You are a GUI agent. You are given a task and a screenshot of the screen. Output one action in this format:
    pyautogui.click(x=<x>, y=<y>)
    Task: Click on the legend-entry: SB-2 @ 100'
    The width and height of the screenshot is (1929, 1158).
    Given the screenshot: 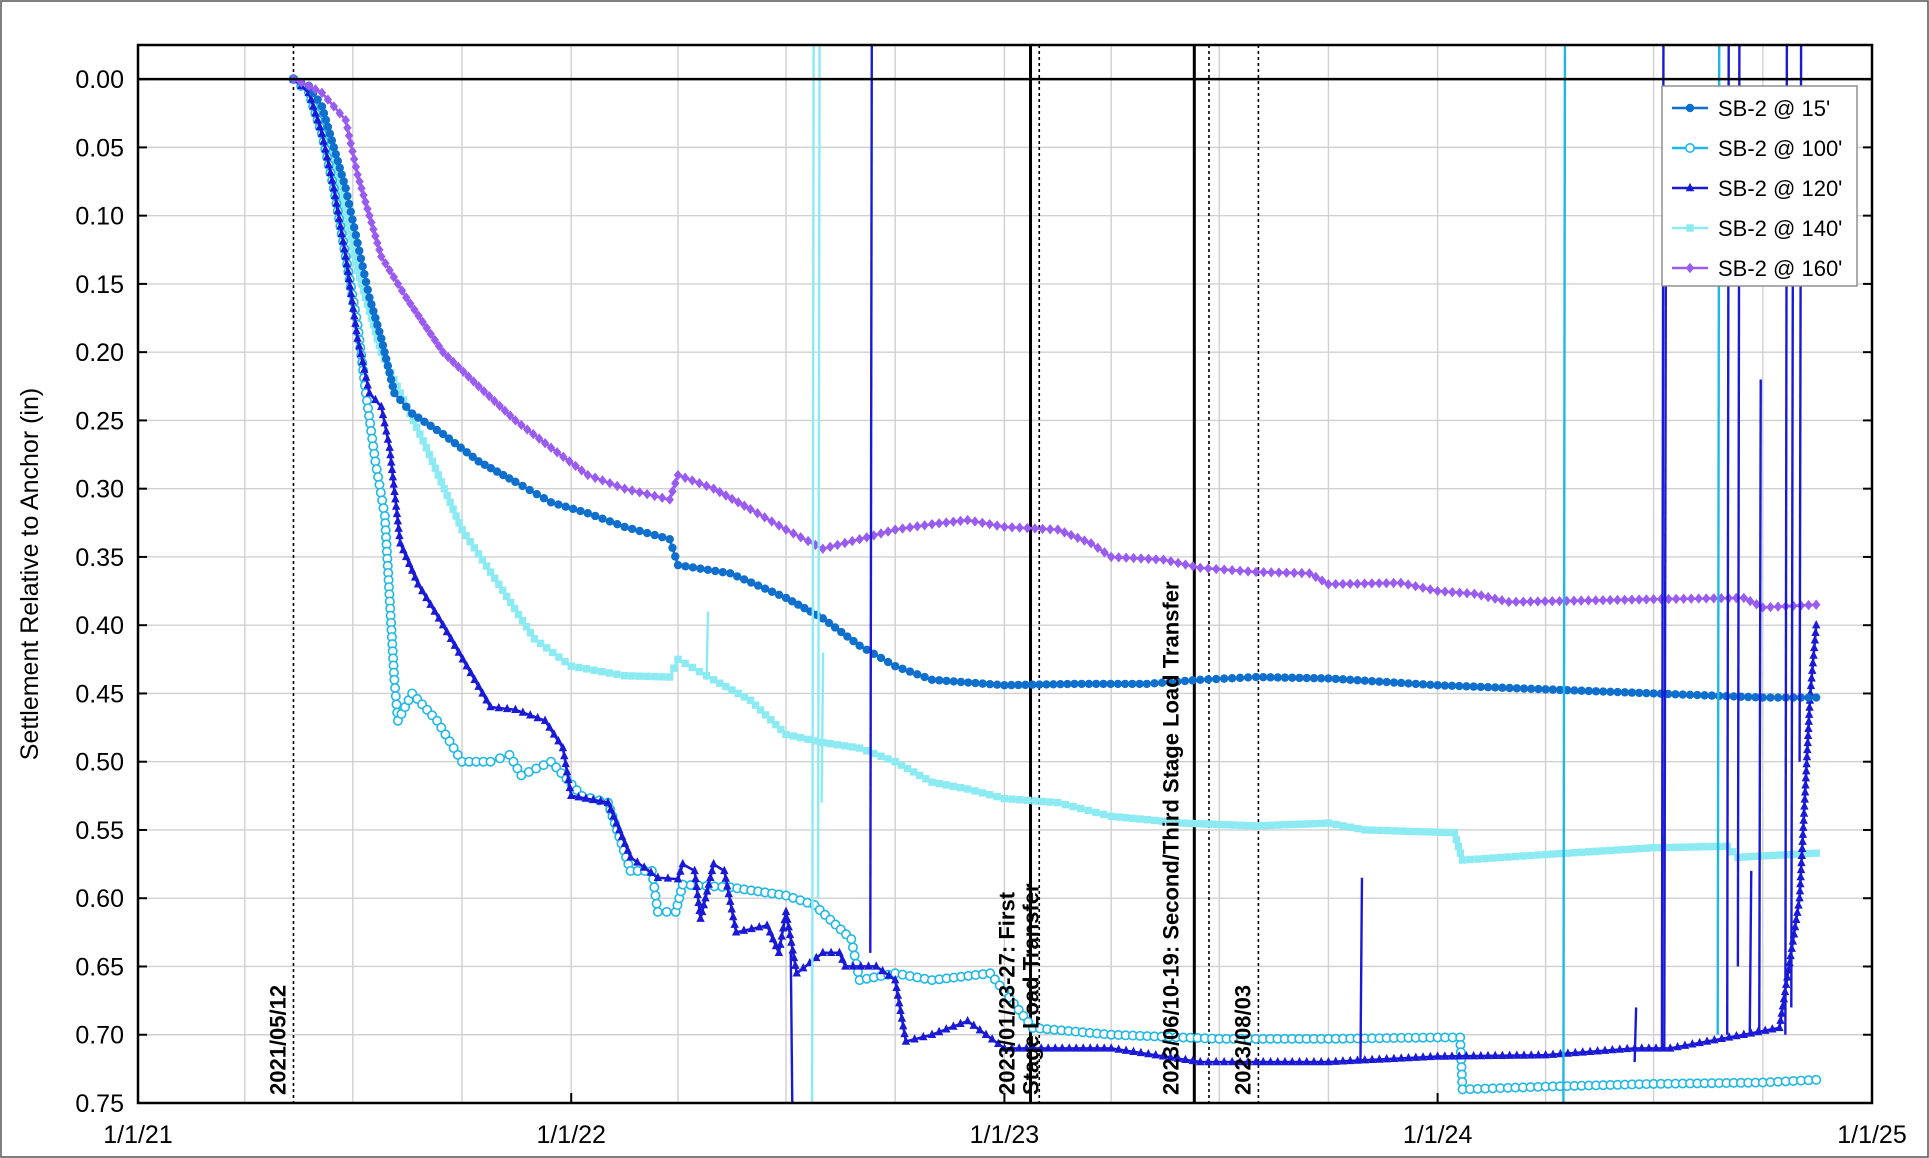 What is the action you would take?
    pyautogui.click(x=1780, y=148)
    